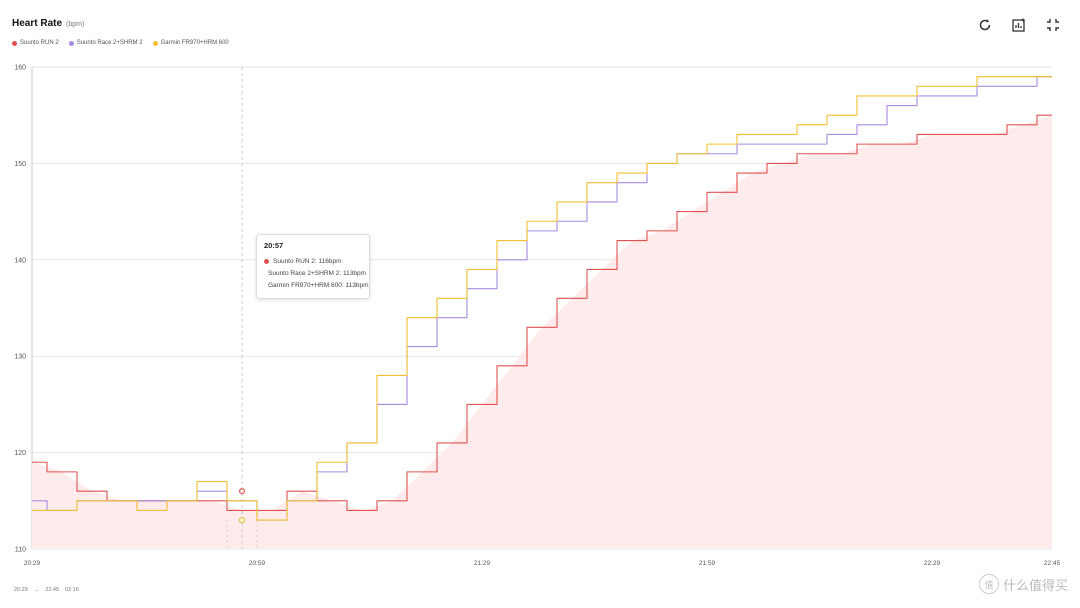  I want to click on y-tick-label-110: 110, so click(20, 550).